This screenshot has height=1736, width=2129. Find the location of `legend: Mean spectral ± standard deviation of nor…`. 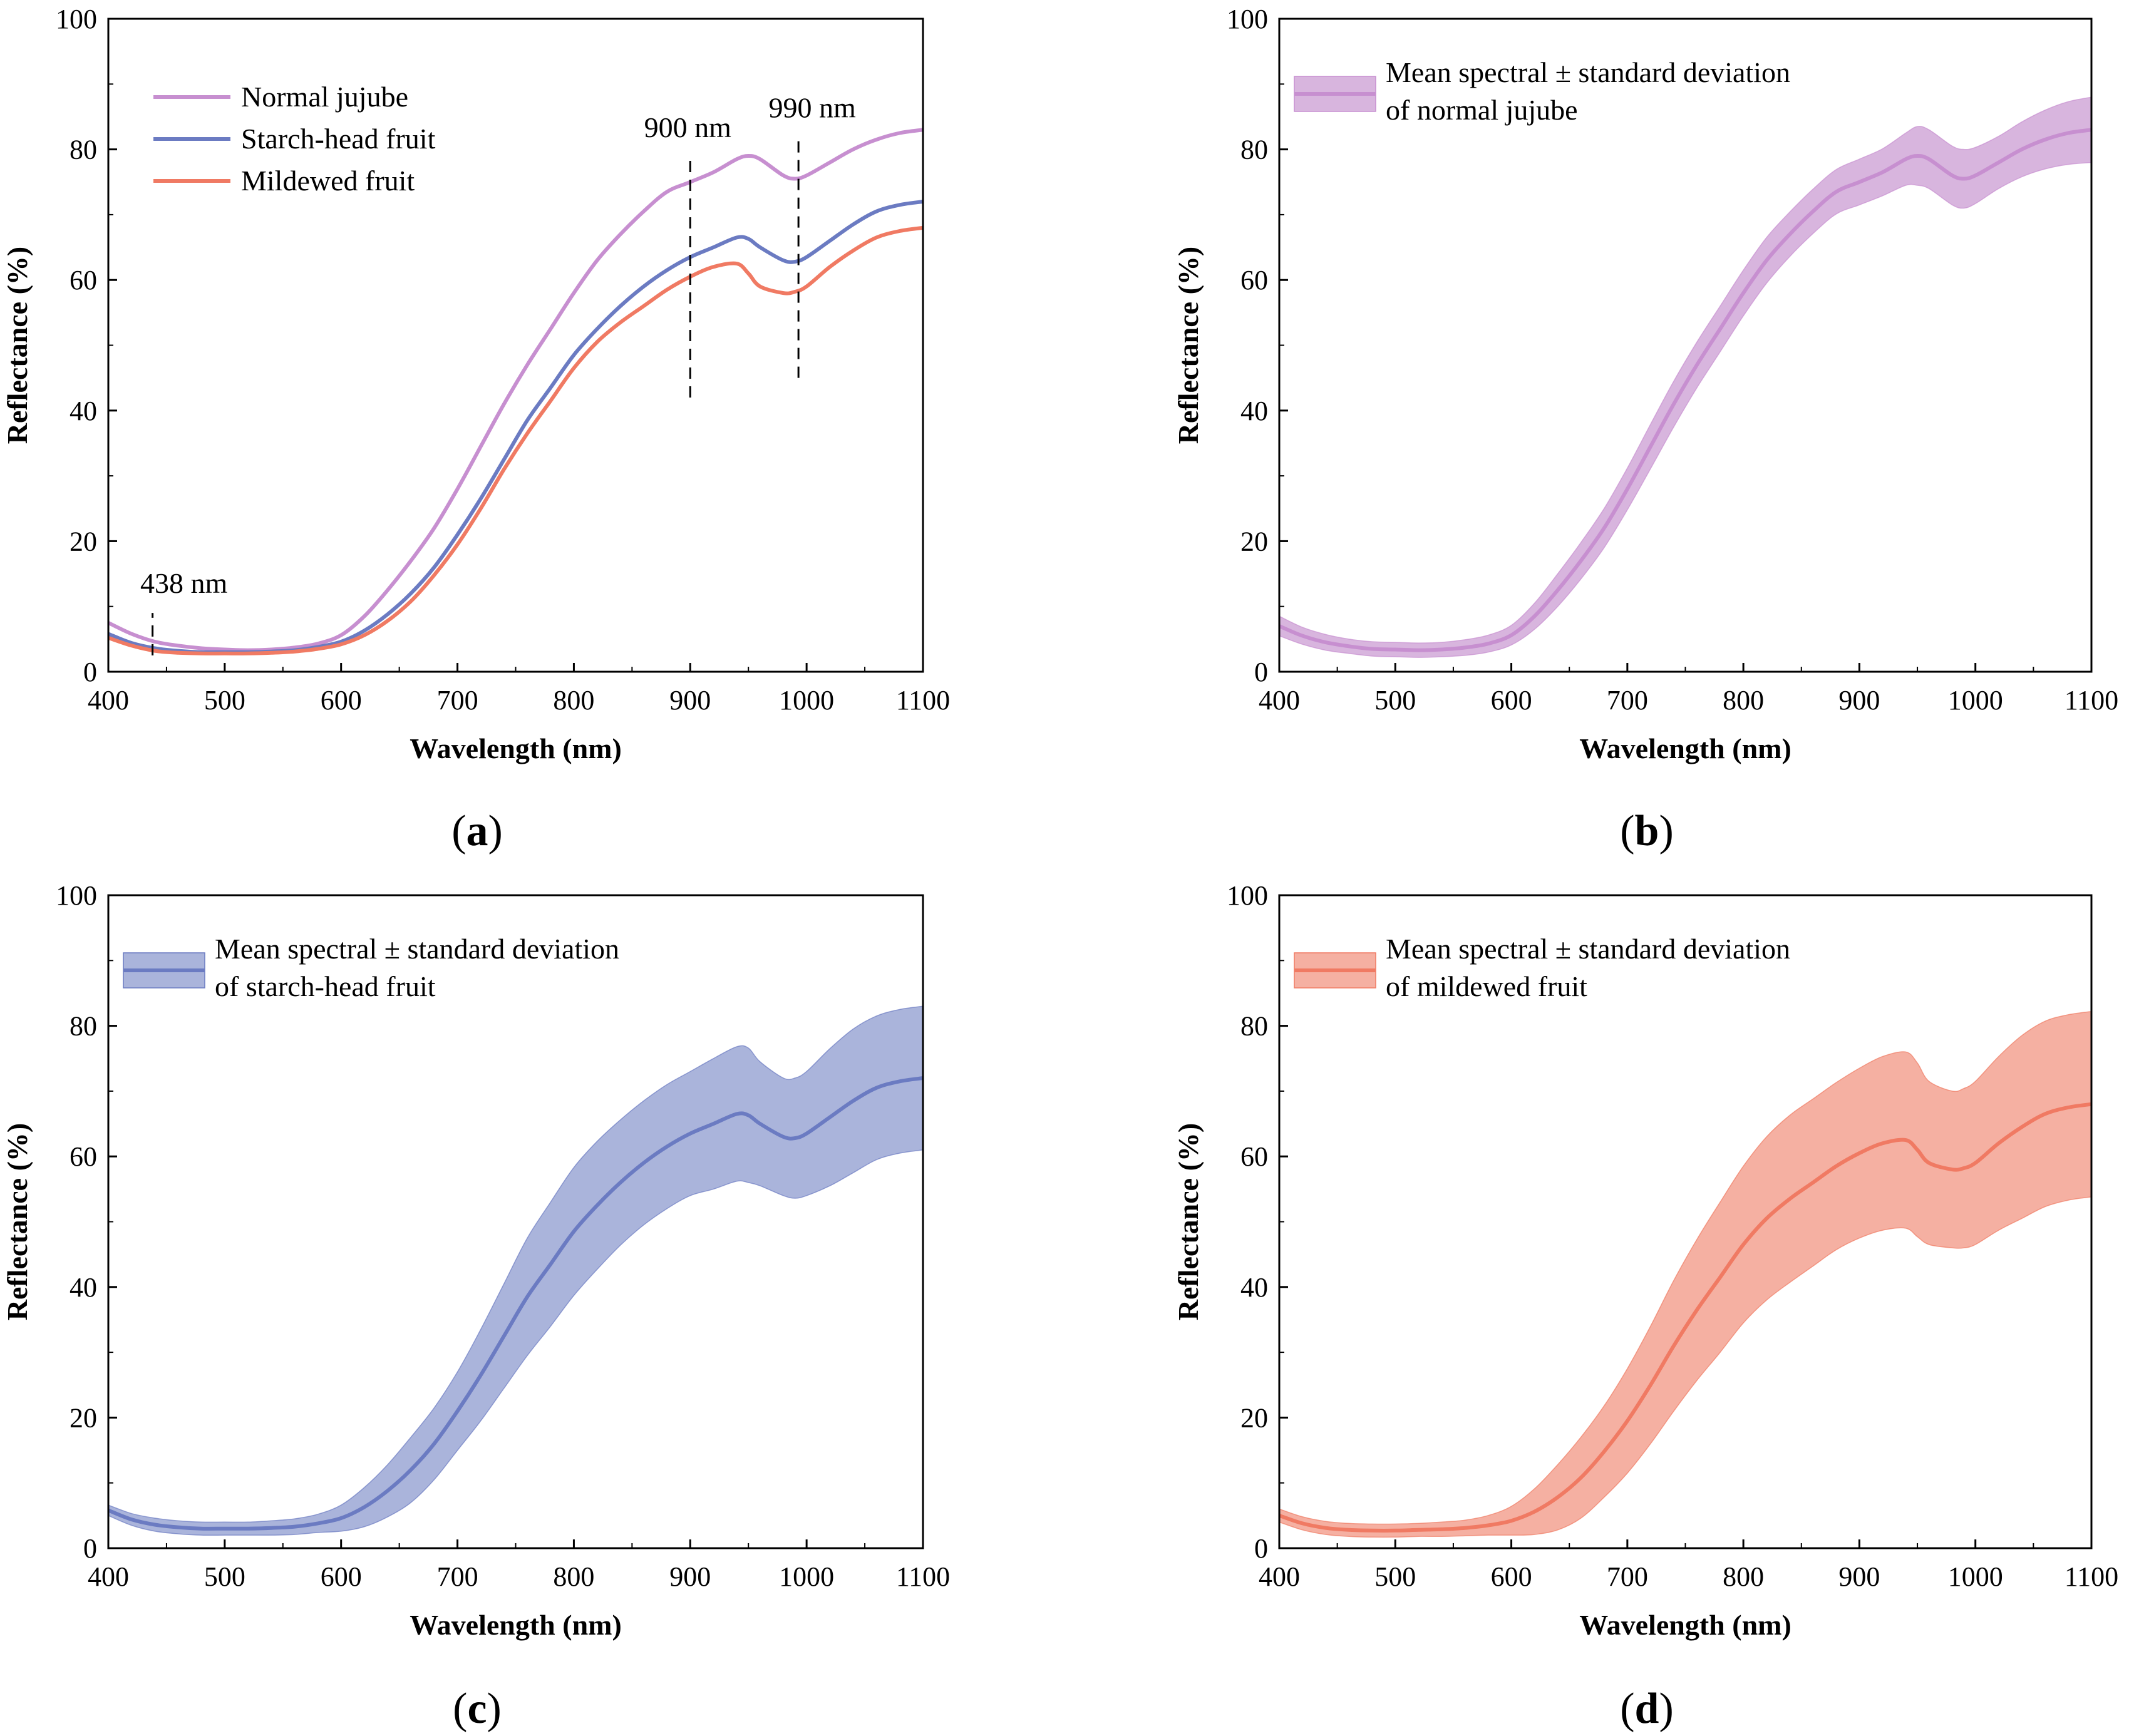

legend: Mean spectral ± standard deviation of nor… is located at coordinates (1542, 91).